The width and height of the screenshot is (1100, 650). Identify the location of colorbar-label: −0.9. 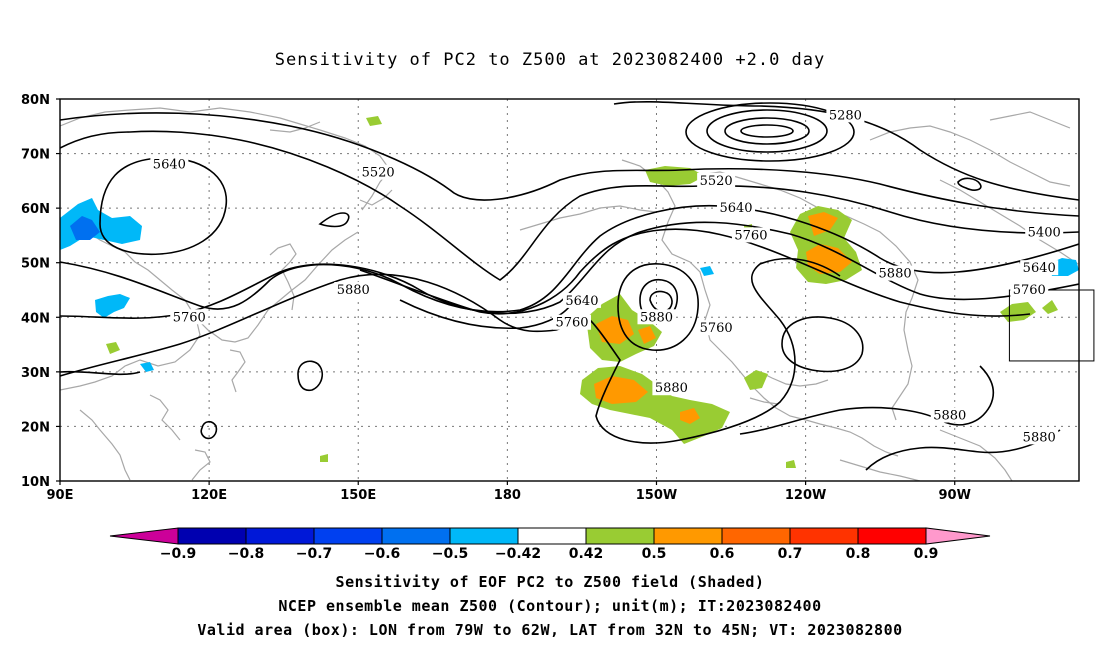
(178, 554).